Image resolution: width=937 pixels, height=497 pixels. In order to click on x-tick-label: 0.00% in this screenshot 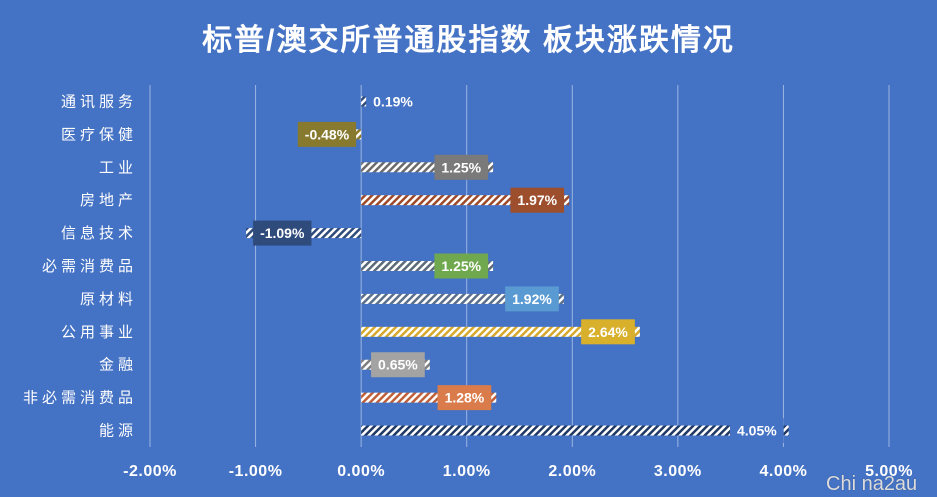, I will do `click(361, 471)`.